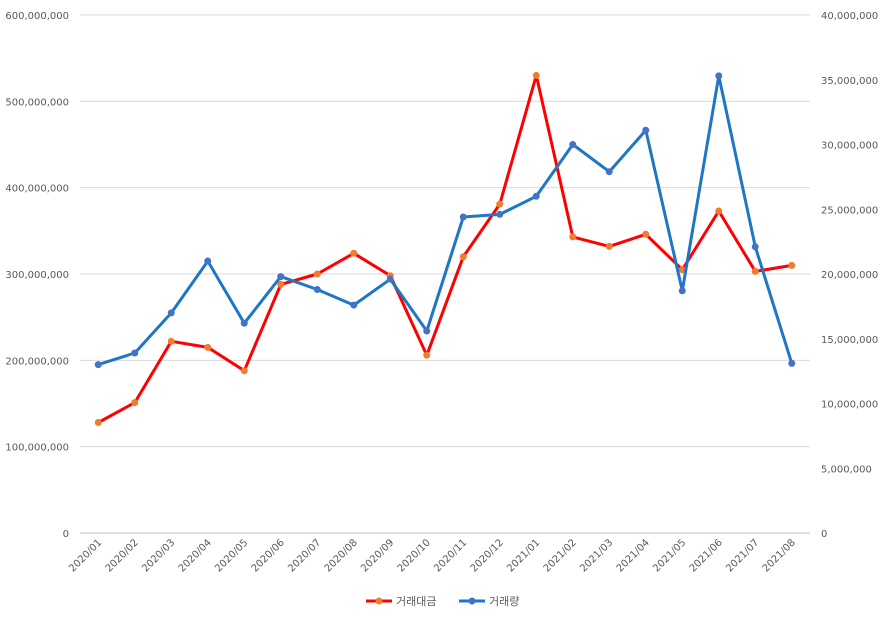 The width and height of the screenshot is (885, 620). I want to click on legend-label-series-2: 거래량, so click(504, 601).